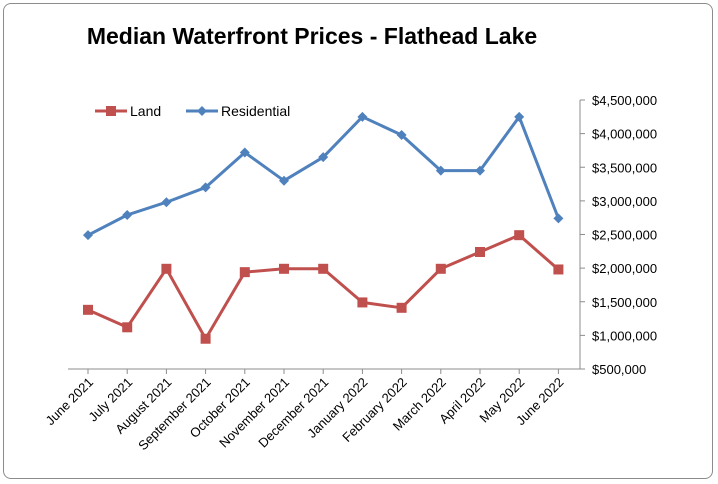  What do you see at coordinates (624, 134) in the screenshot?
I see `y-tick-label: $4,000,000` at bounding box center [624, 134].